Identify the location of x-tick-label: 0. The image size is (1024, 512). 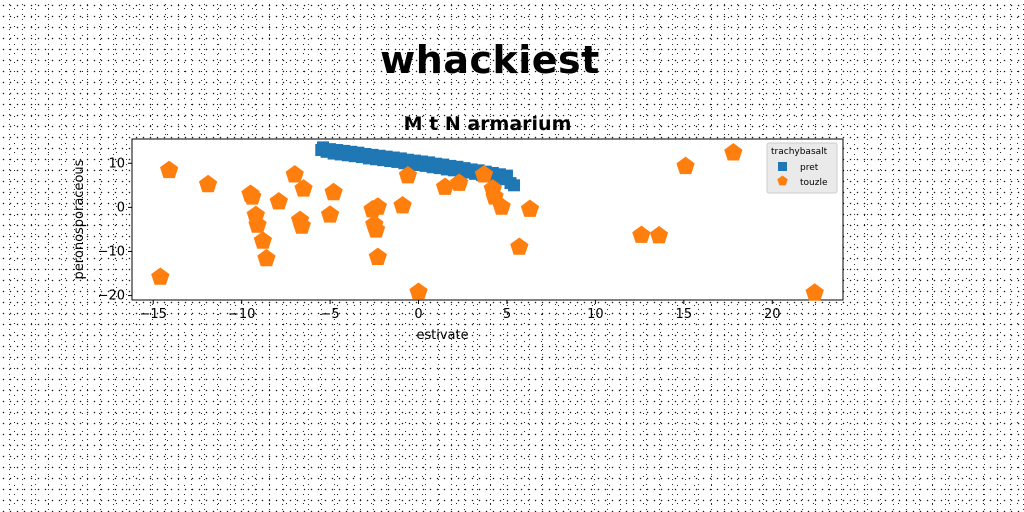
(418, 314).